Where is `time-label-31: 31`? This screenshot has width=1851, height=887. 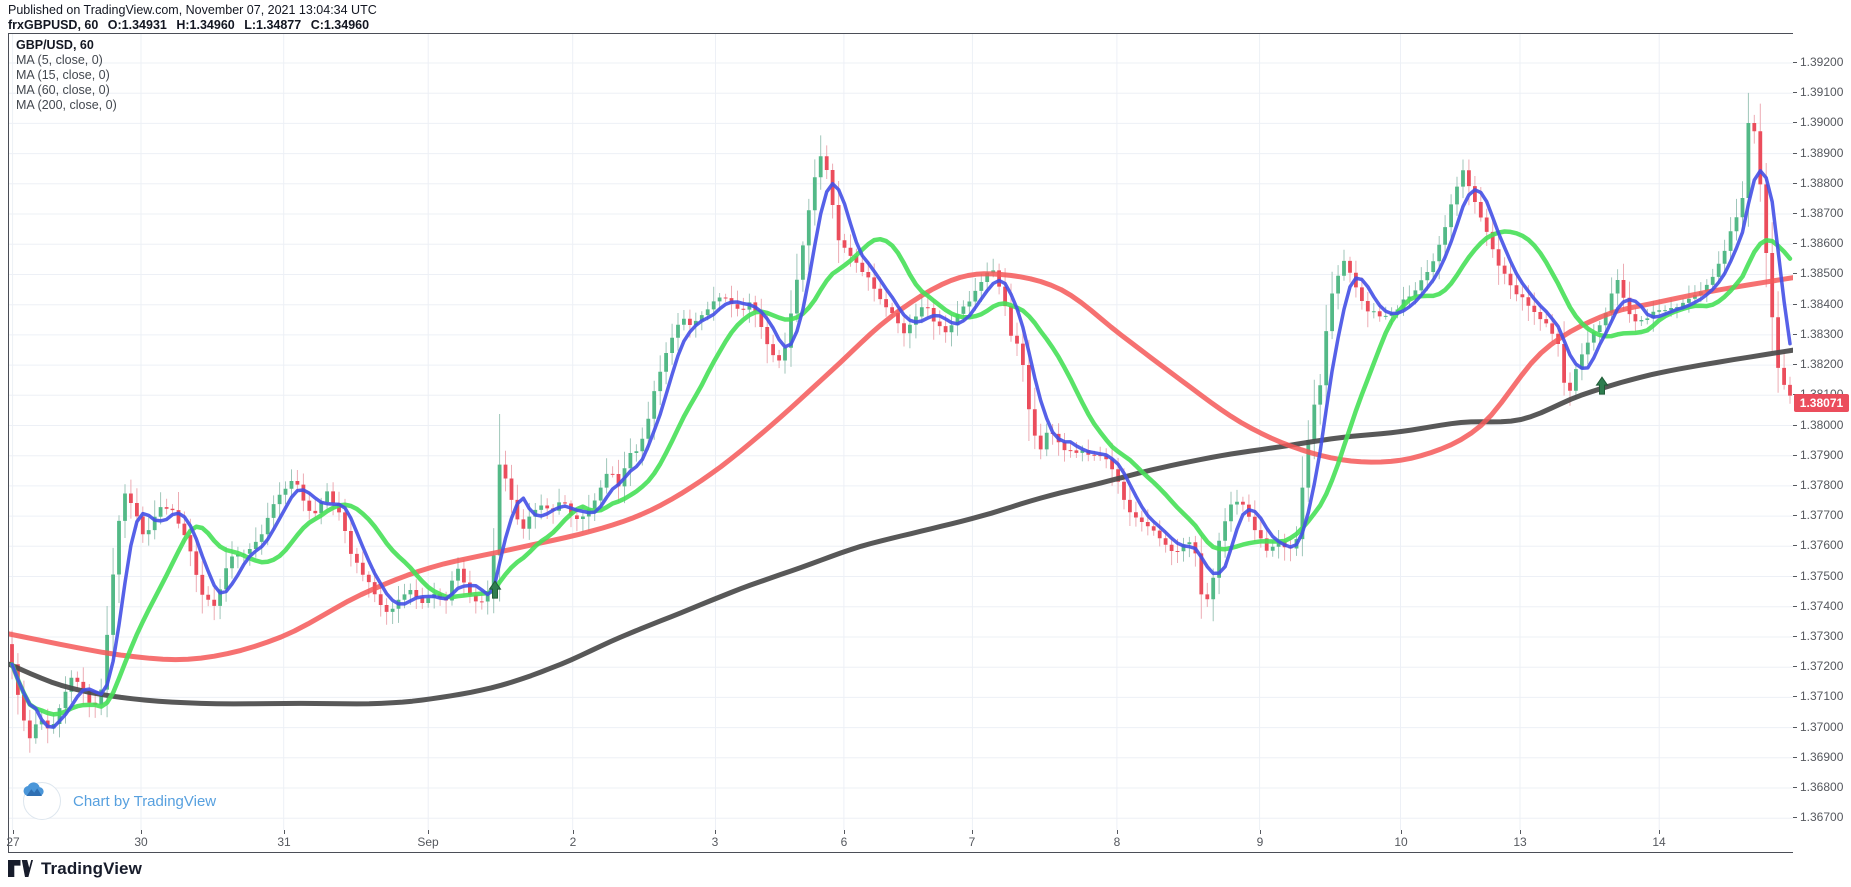
time-label-31: 31 is located at coordinates (284, 842).